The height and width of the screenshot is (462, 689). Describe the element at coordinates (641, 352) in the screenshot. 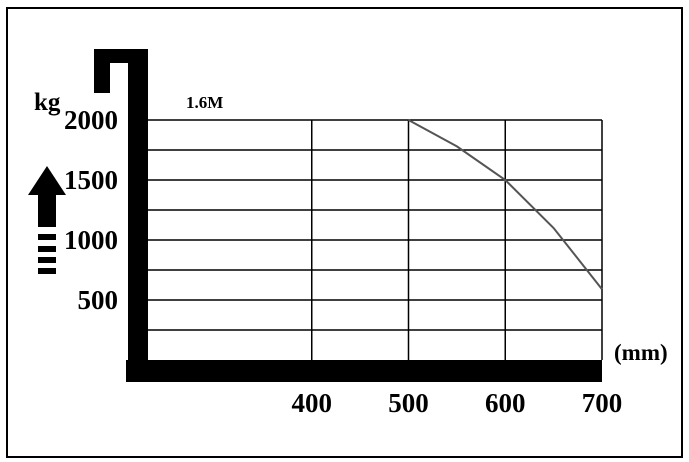

I see `x-axis-label: (mm)` at that location.